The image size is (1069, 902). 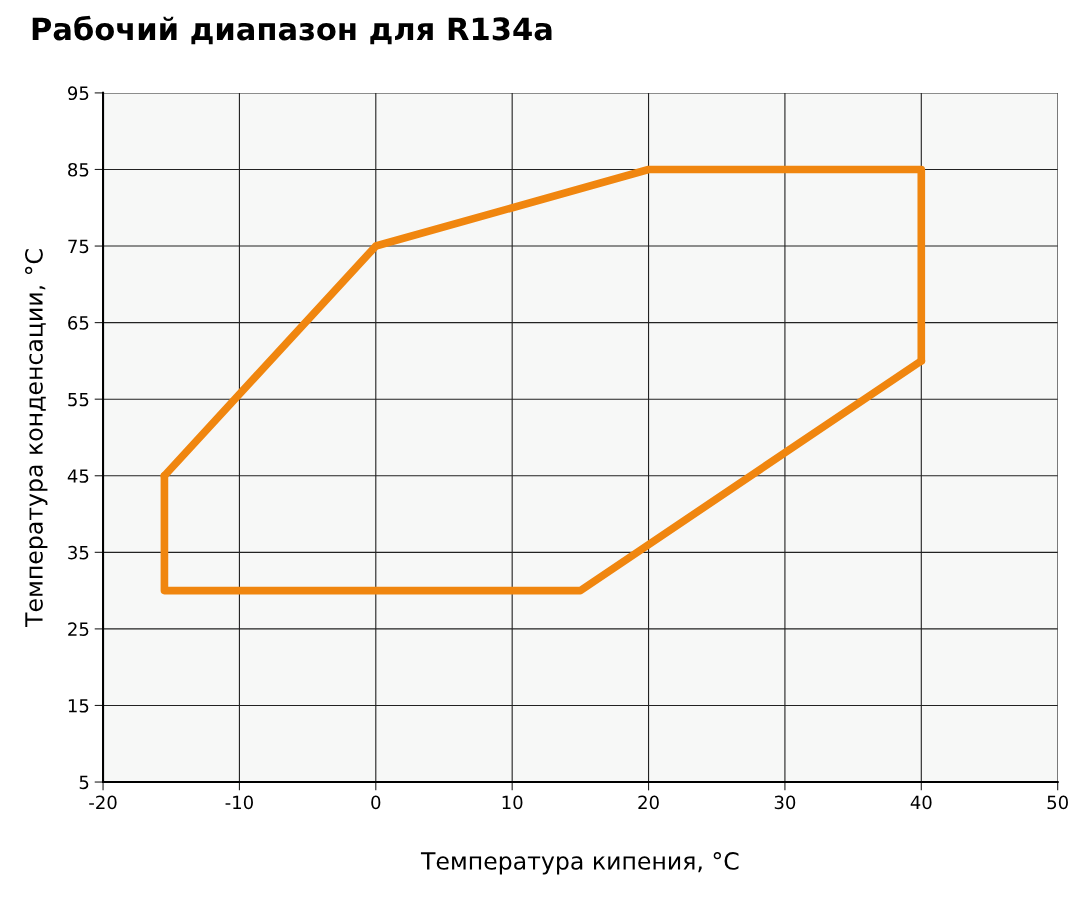 What do you see at coordinates (292, 30) in the screenshot?
I see `chart-title: Рабочий диапазон для R134a` at bounding box center [292, 30].